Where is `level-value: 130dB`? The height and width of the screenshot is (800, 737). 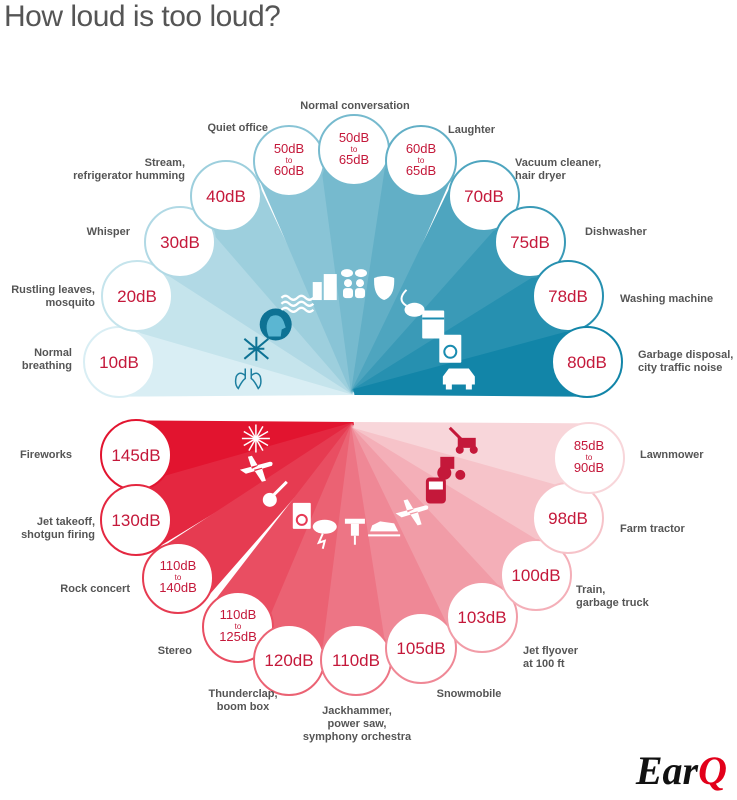
level-value: 130dB is located at coordinates (135, 520).